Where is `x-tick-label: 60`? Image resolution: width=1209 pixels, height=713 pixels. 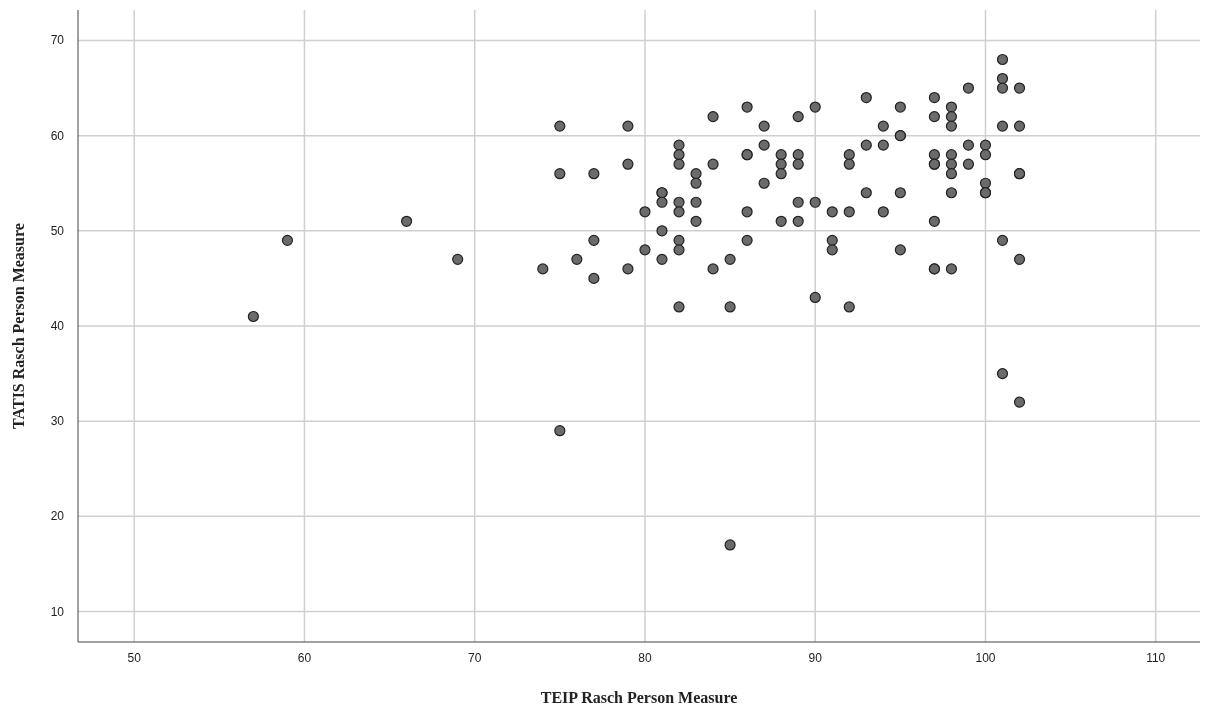
x-tick-label: 60 is located at coordinates (304, 658).